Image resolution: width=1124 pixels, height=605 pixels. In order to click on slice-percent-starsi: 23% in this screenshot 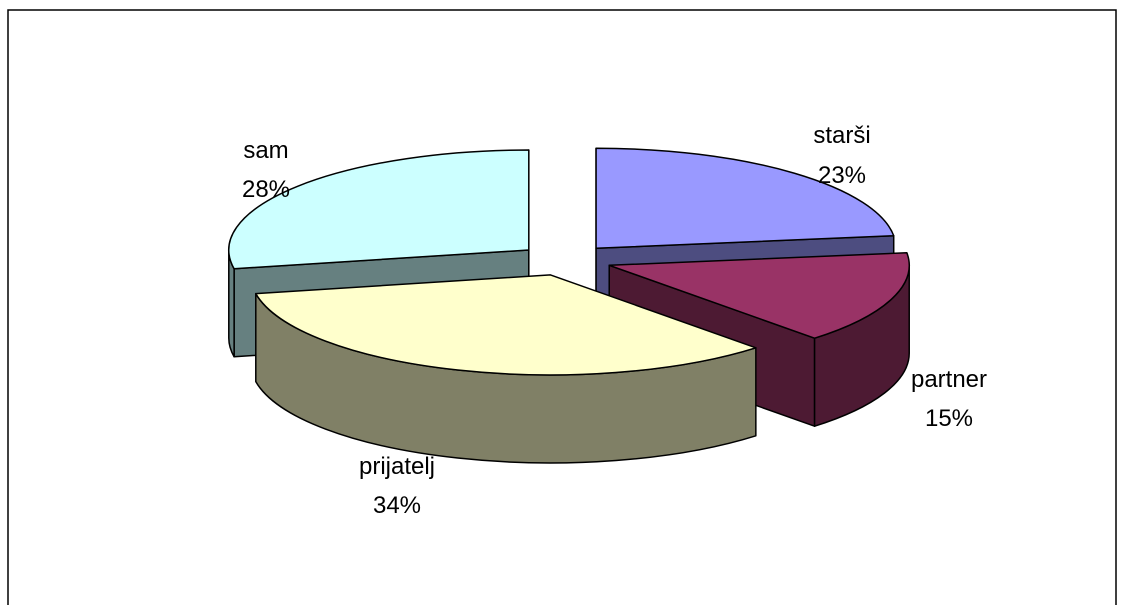, I will do `click(842, 175)`.